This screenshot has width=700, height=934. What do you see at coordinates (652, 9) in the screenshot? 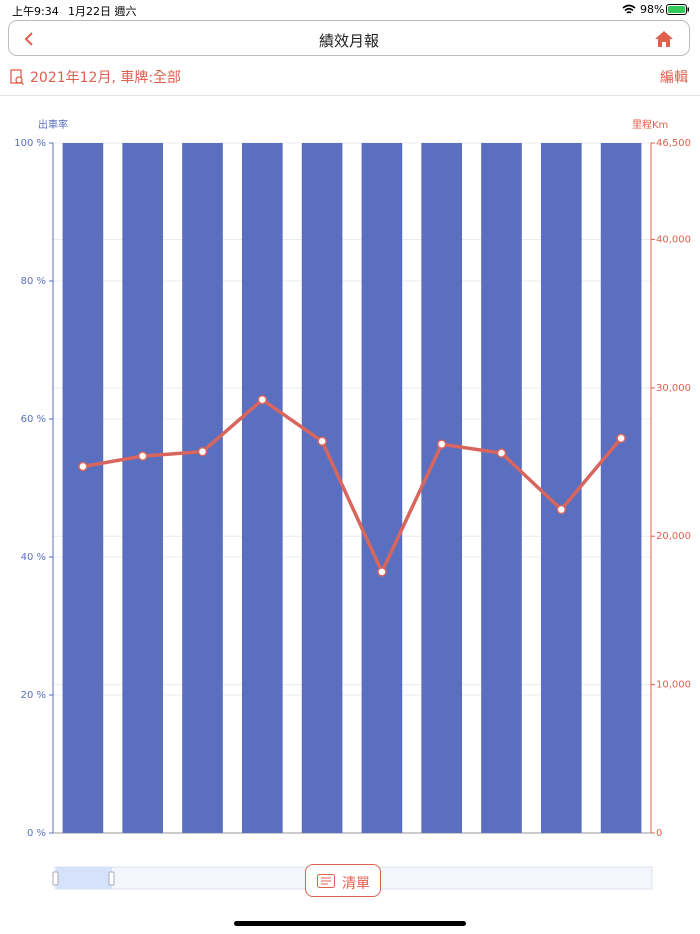
I see `battery-level: 98%` at bounding box center [652, 9].